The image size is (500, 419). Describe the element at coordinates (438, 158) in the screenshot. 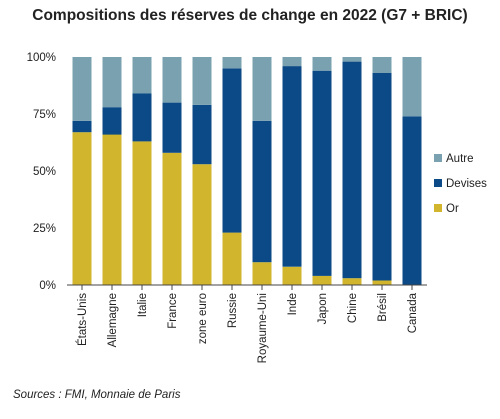

I see `legend-swatch-autre` at that location.